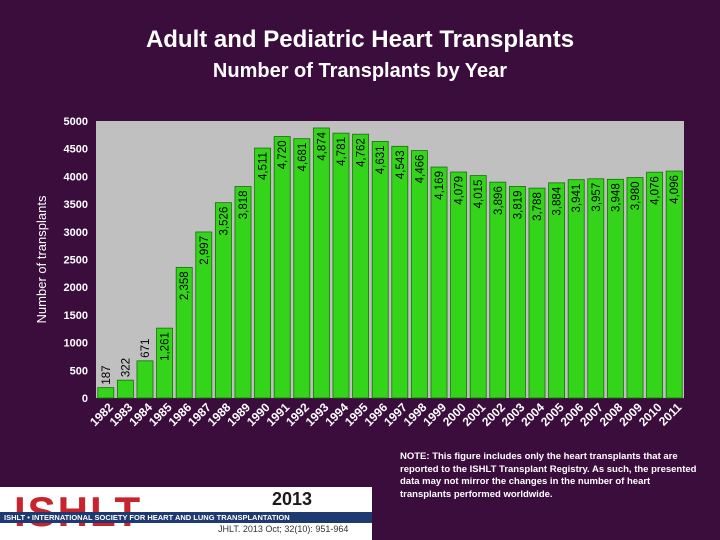 Image resolution: width=720 pixels, height=540 pixels. I want to click on bar-value-label: 3,788, so click(538, 206).